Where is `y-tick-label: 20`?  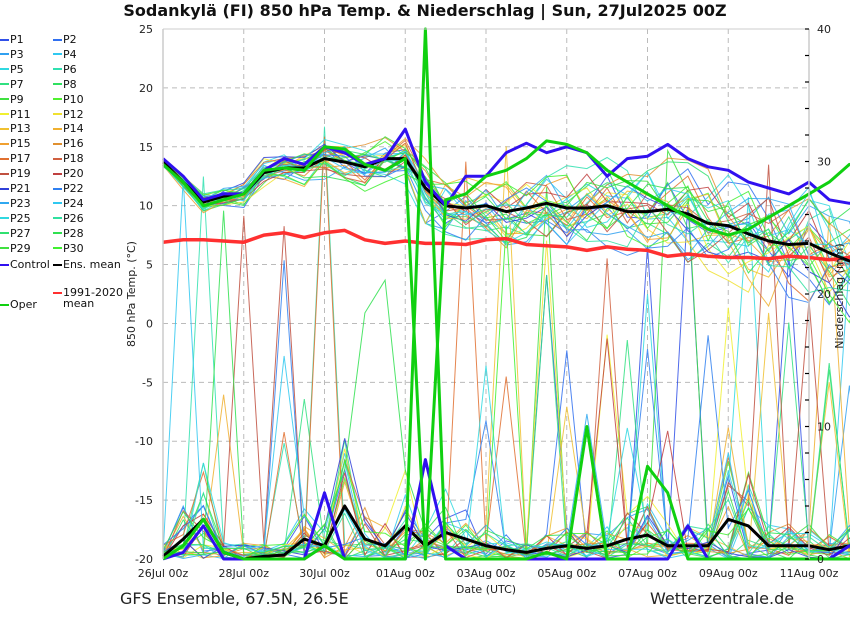
y-tick-label: 20 is located at coordinates (146, 88).